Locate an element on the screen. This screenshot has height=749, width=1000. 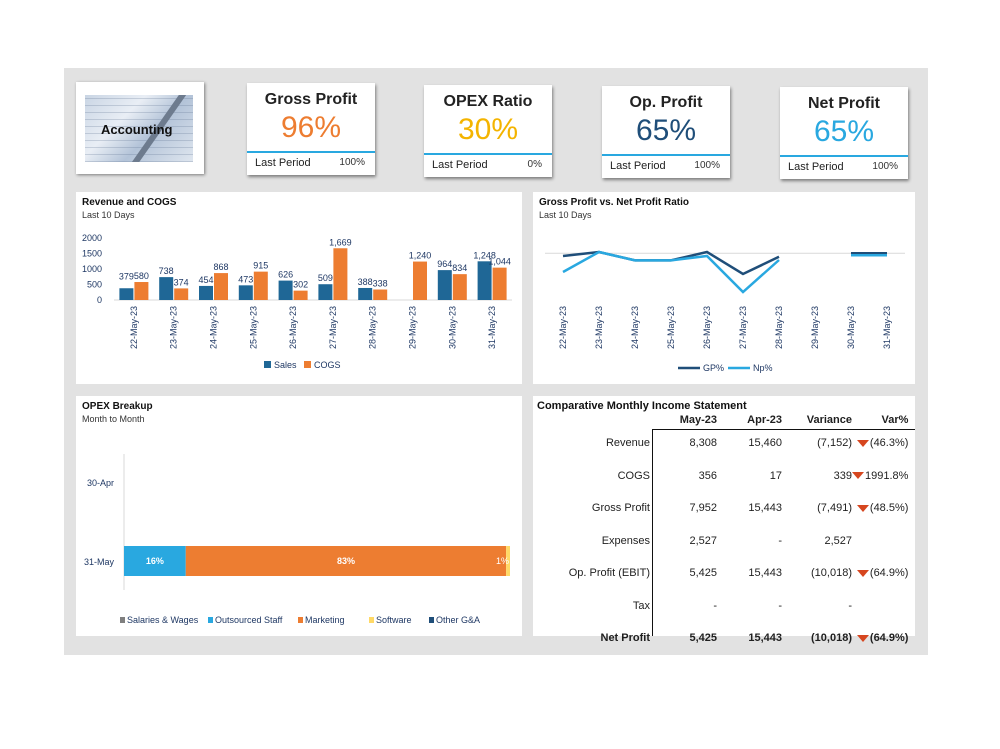
legend-label: COGS is located at coordinates (327, 365).